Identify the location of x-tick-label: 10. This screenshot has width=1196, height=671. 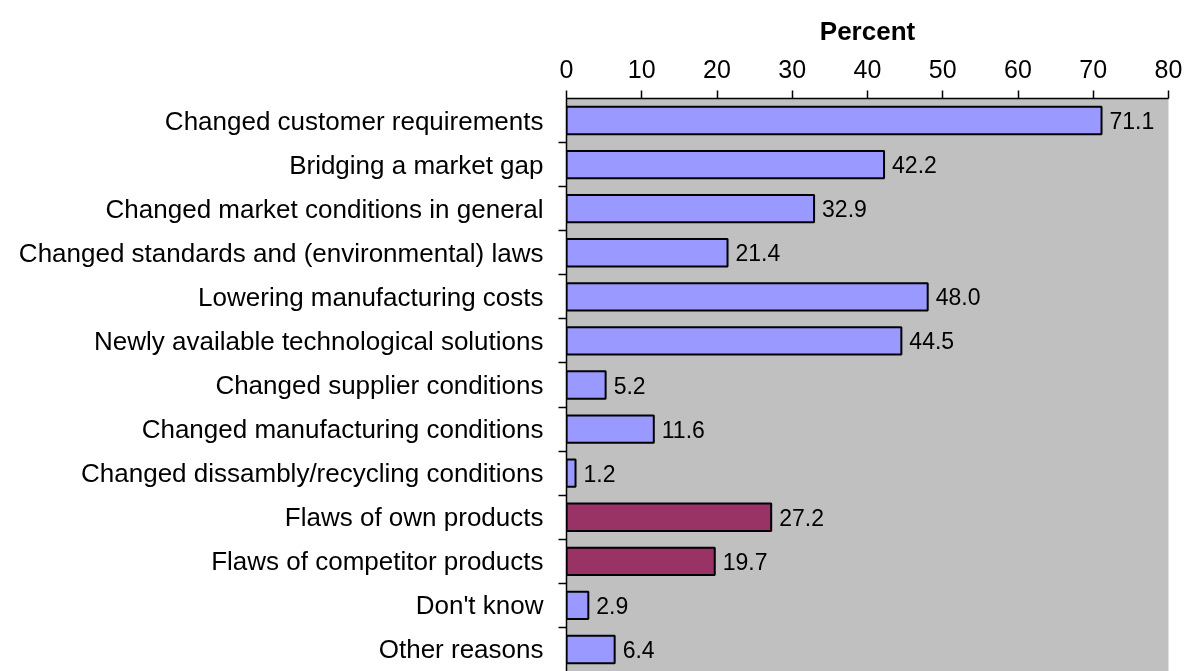
(641, 68).